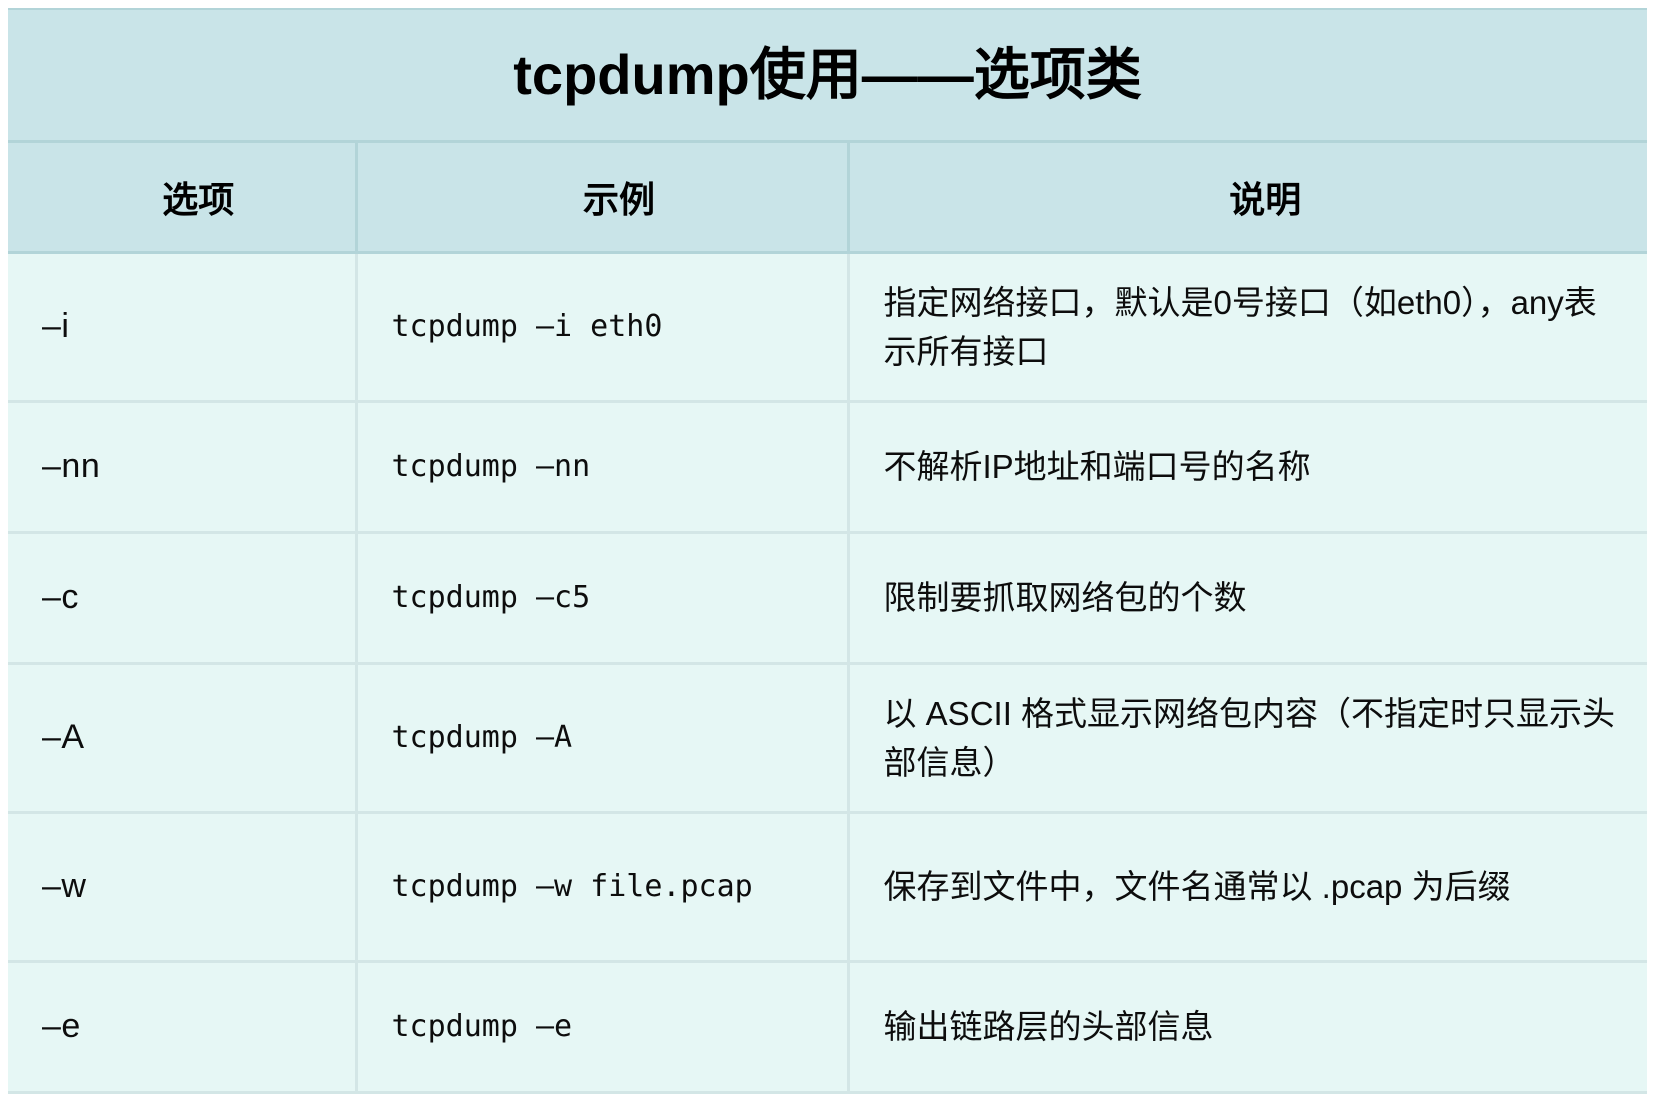 The image size is (1655, 1094). I want to click on cell-option: –e, so click(183, 1027).